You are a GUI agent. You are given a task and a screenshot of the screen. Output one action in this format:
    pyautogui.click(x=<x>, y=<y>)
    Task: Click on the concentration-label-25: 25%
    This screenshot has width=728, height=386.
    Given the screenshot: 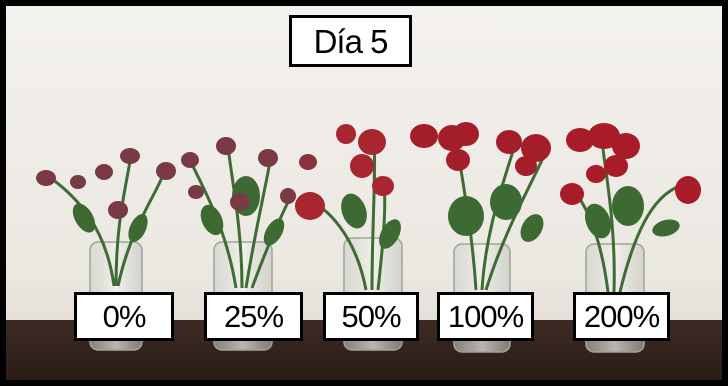 What is the action you would take?
    pyautogui.click(x=253, y=316)
    